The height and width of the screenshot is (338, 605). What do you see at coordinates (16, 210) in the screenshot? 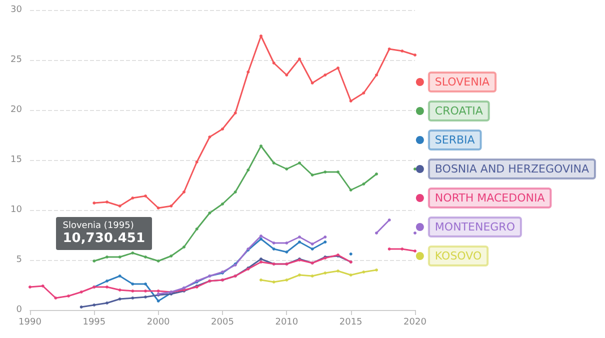
I see `y-tick-label: 10` at bounding box center [16, 210].